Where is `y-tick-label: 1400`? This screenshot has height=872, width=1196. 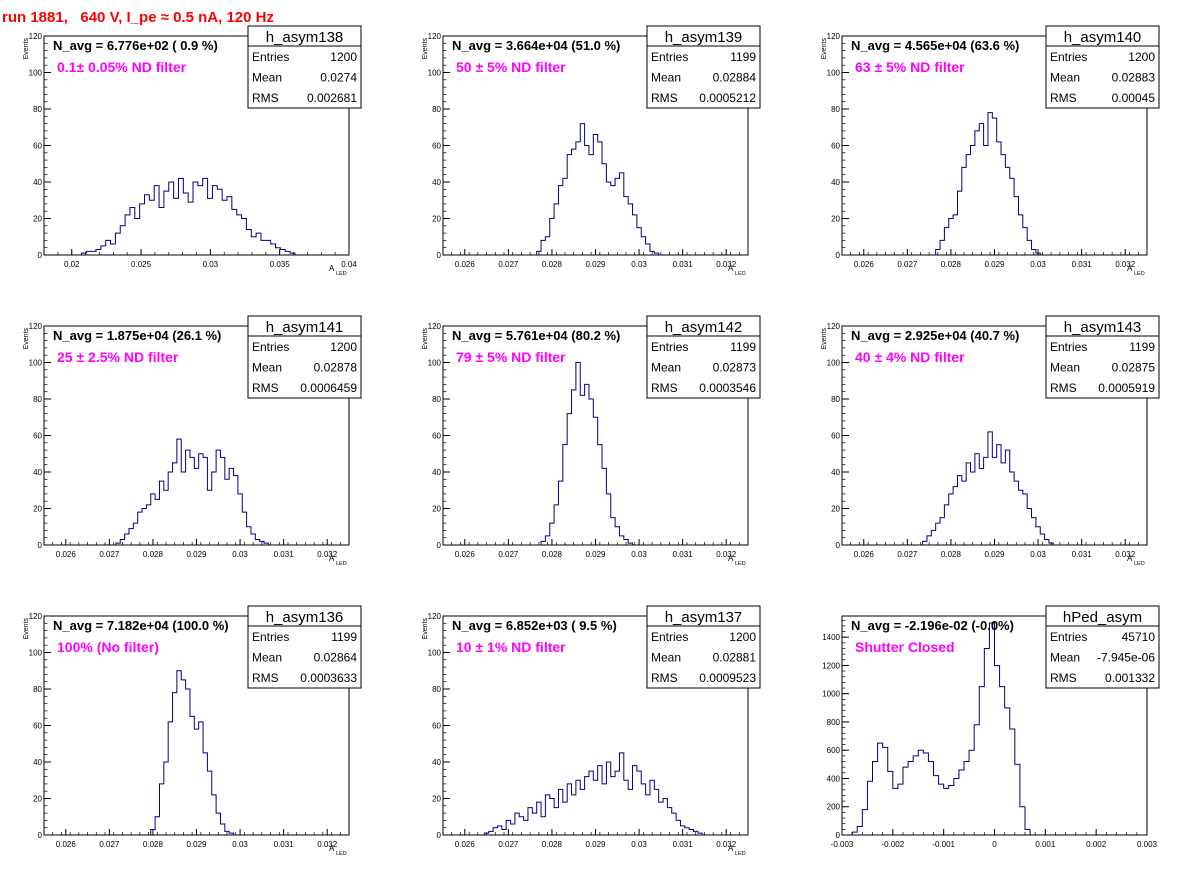
y-tick-label: 1400 is located at coordinates (831, 637).